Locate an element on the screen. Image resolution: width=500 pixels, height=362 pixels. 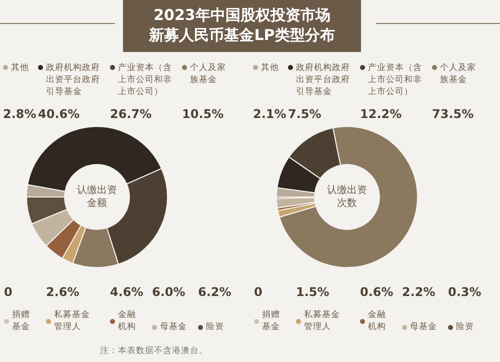
text: 4.6% is located at coordinates (127, 292).